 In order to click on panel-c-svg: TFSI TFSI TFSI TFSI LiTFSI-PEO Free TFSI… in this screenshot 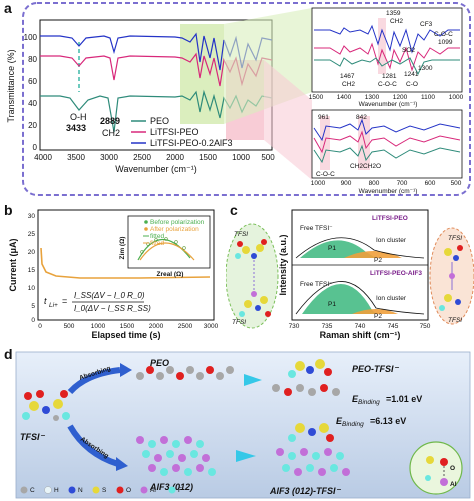, I will do `click(350, 274)`.